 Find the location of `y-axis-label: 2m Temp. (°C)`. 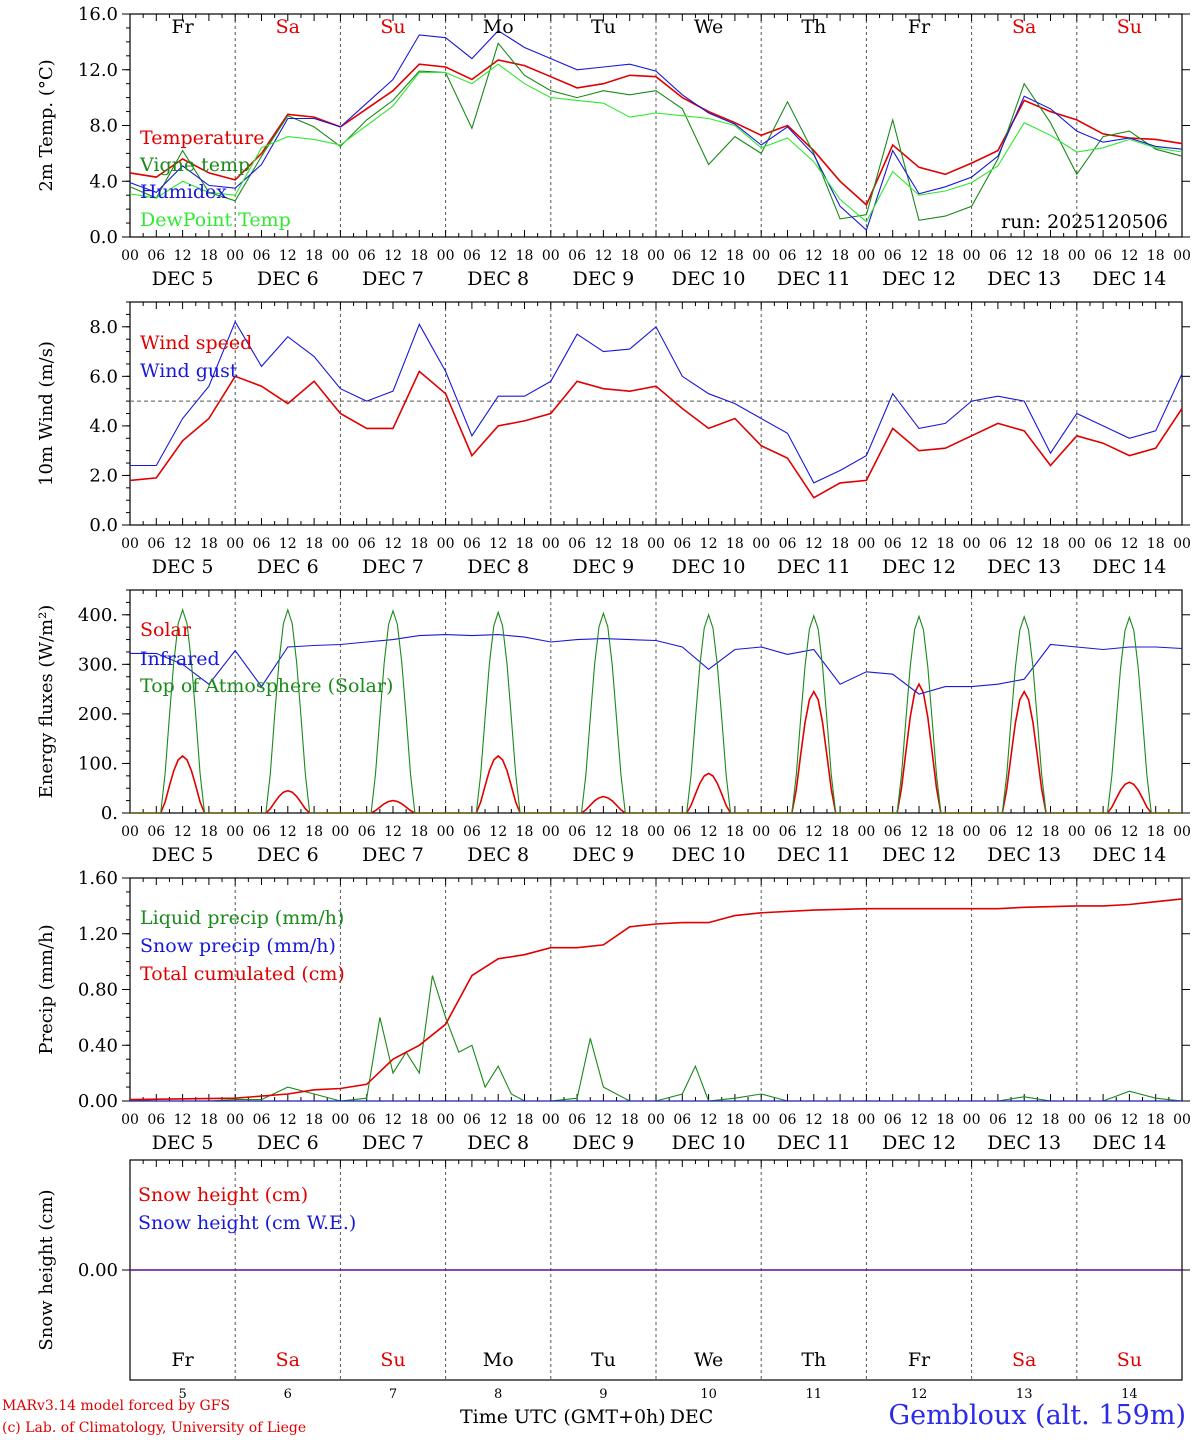

y-axis-label: 2m Temp. (°C) is located at coordinates (46, 125).